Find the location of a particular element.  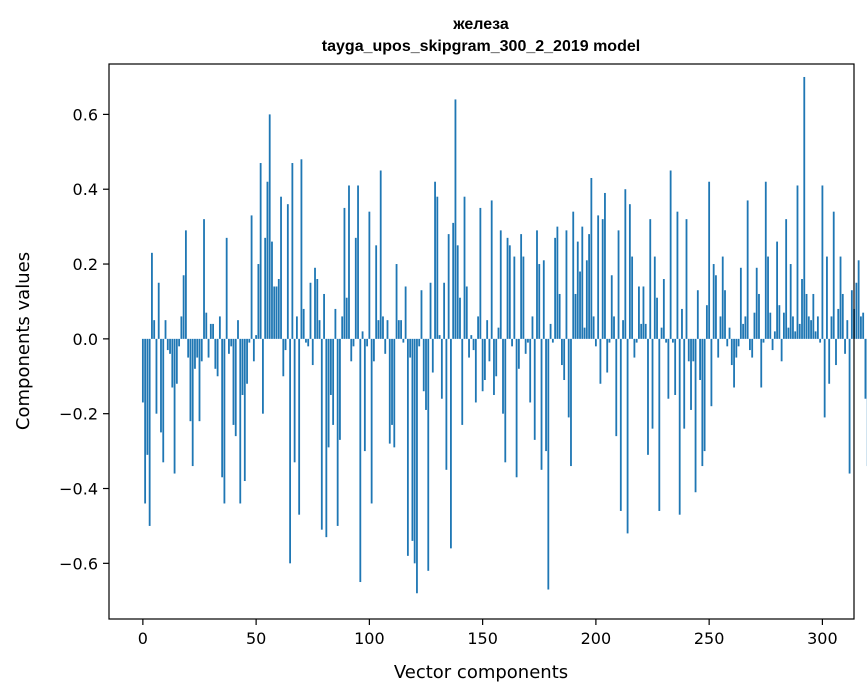

y-tick-label: 0.6 is located at coordinates (85, 114).